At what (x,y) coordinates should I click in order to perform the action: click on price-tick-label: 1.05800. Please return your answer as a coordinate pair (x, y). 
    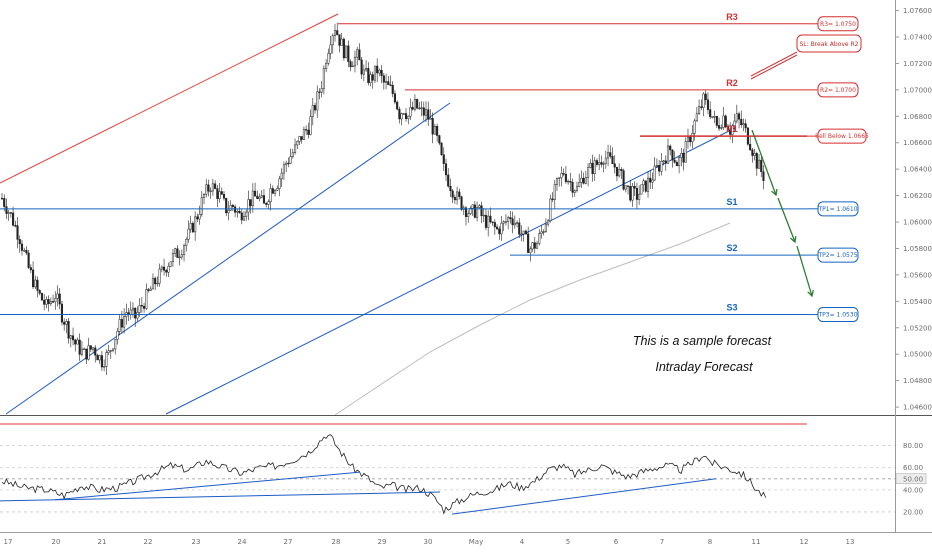
    Looking at the image, I should click on (917, 249).